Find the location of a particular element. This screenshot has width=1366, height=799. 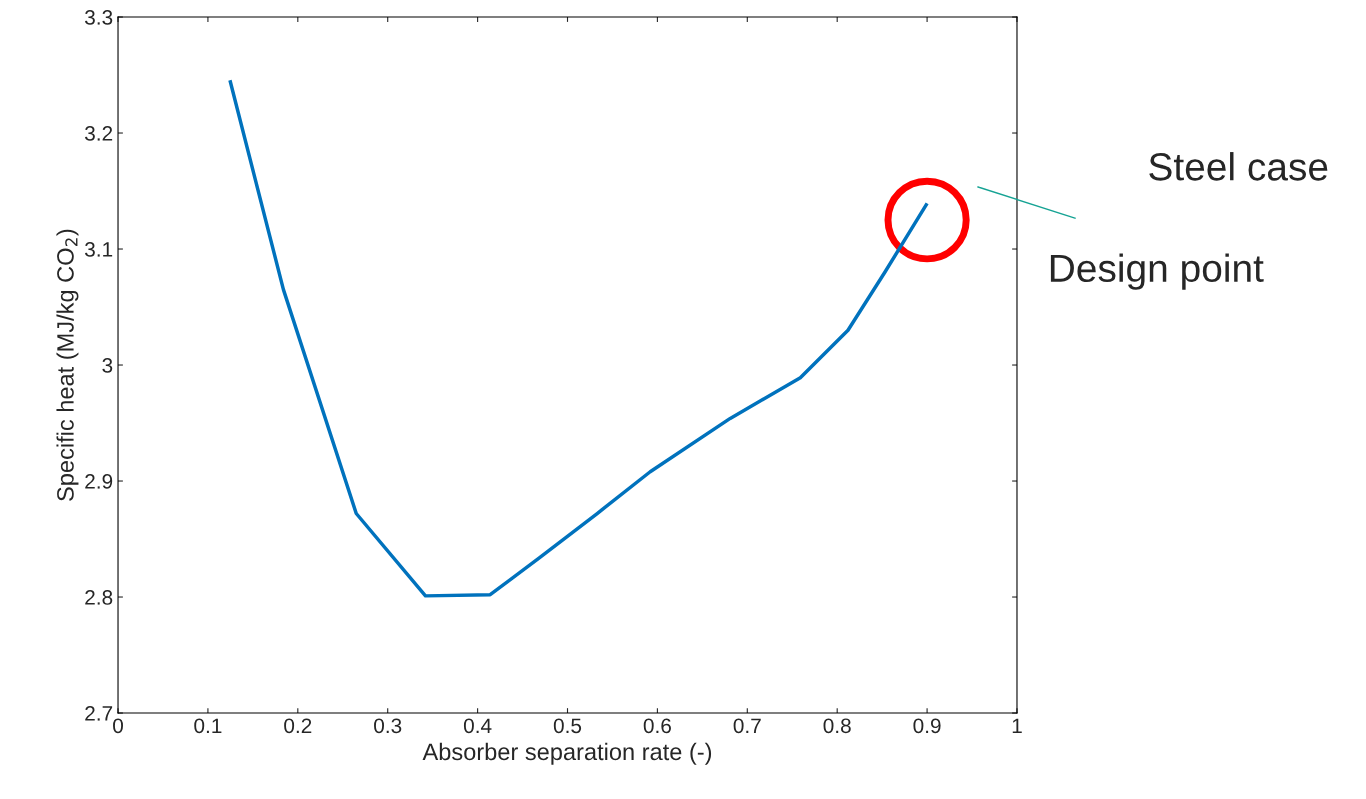

x-tick-label: 0 is located at coordinates (118, 726).